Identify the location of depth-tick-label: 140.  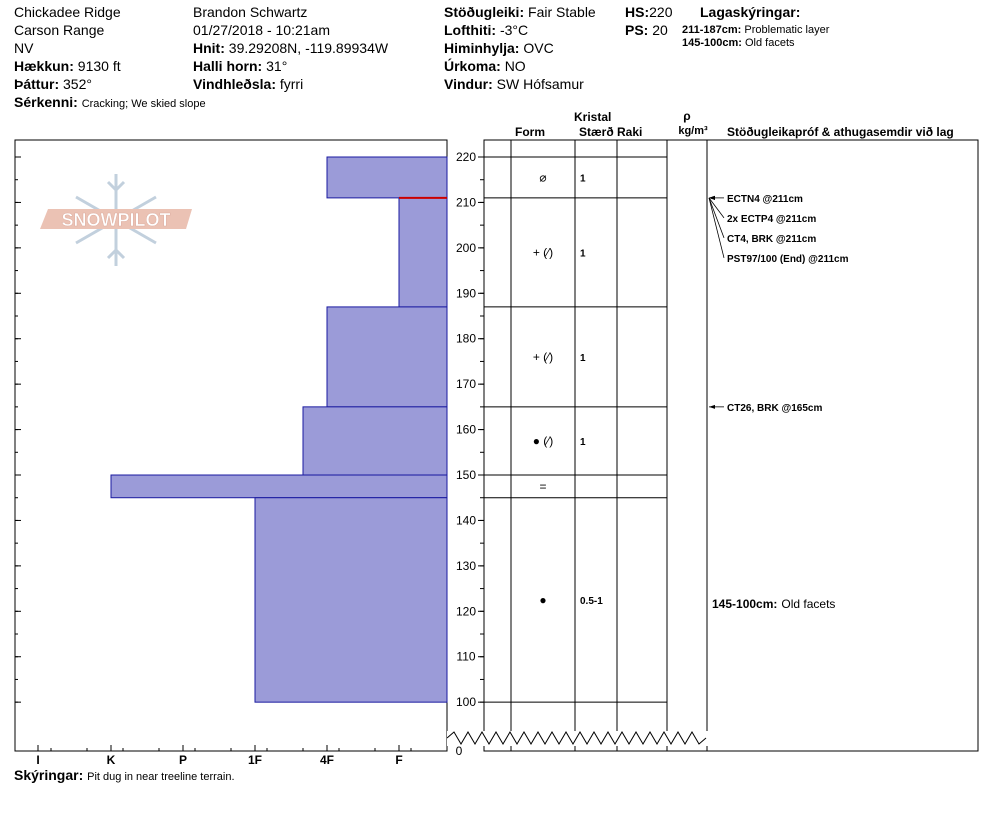
(466, 520).